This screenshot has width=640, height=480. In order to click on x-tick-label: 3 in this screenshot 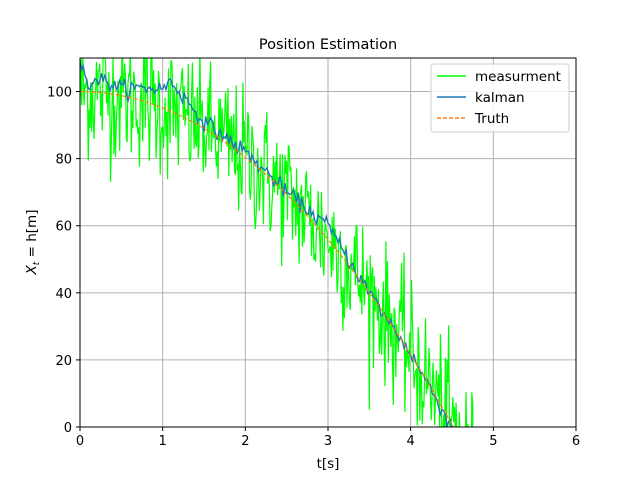, I will do `click(328, 441)`.